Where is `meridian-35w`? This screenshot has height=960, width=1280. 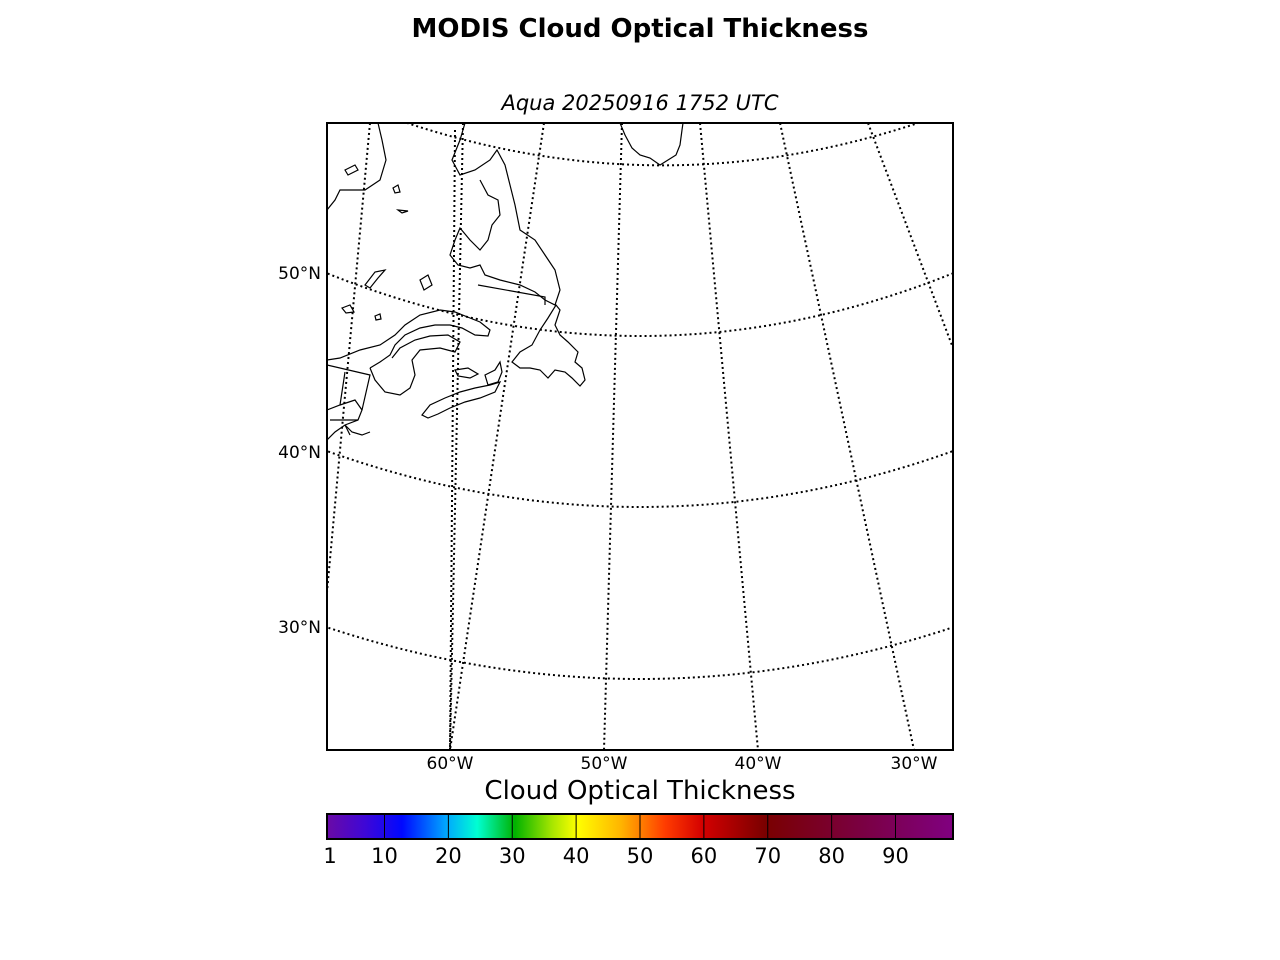
meridian-35w is located at coordinates (847, 436).